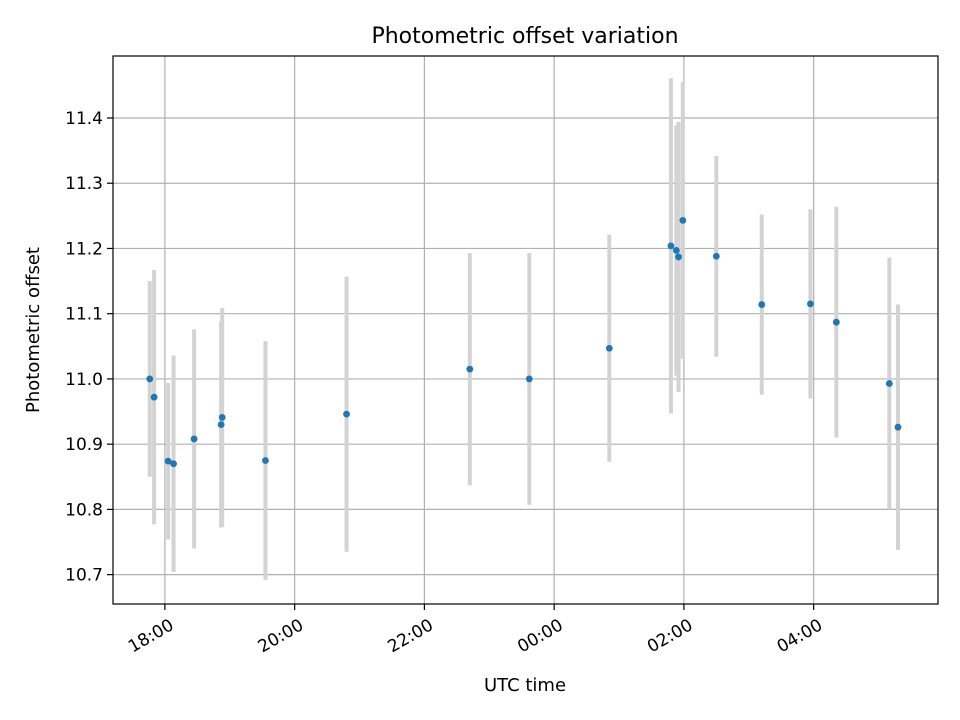 This screenshot has height=720, width=960. What do you see at coordinates (670, 636) in the screenshot?
I see `x-tick-label: 02:00` at bounding box center [670, 636].